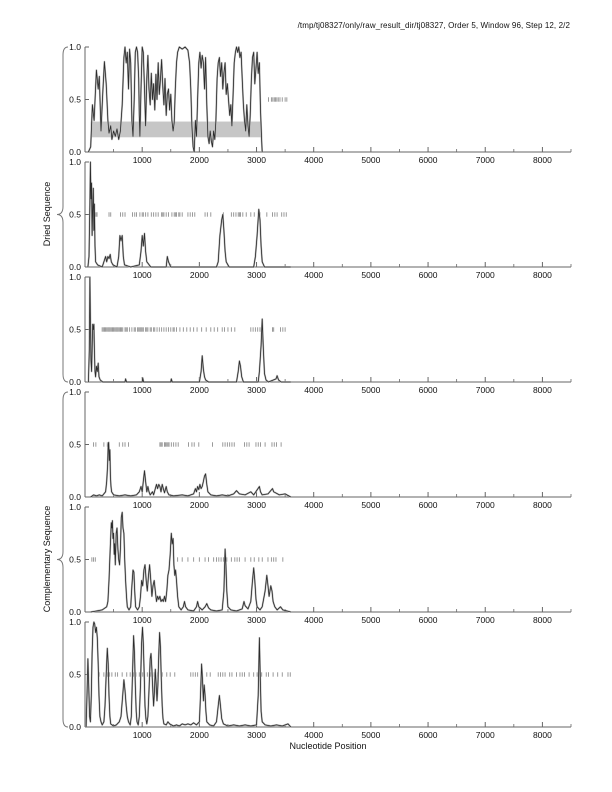  I want to click on group-braces, so click(62, 387).